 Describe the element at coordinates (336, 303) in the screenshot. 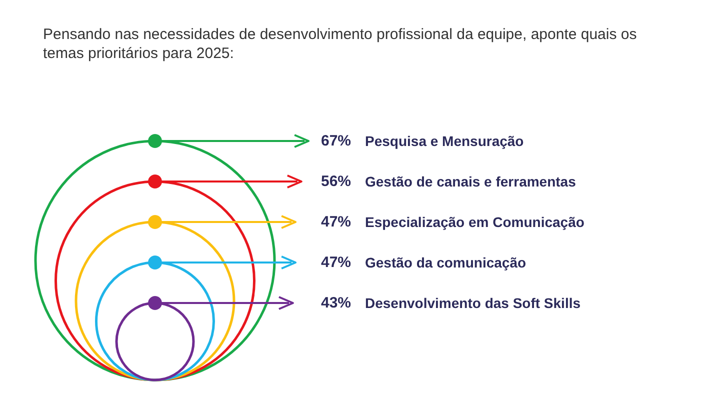

I see `data-label: 43%` at that location.